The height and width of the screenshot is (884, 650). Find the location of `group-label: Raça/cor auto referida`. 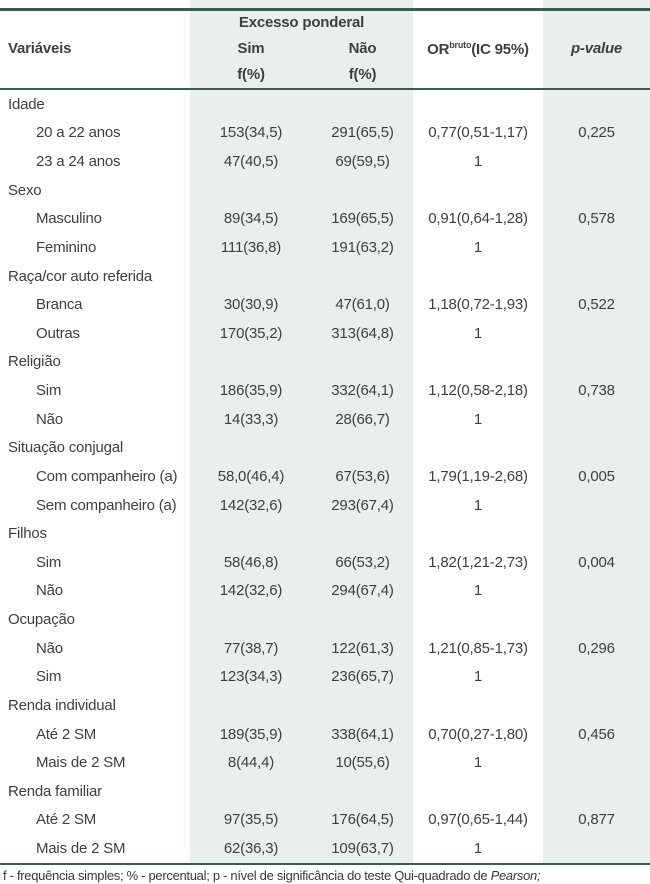

group-label: Raça/cor auto referida is located at coordinates (80, 276).